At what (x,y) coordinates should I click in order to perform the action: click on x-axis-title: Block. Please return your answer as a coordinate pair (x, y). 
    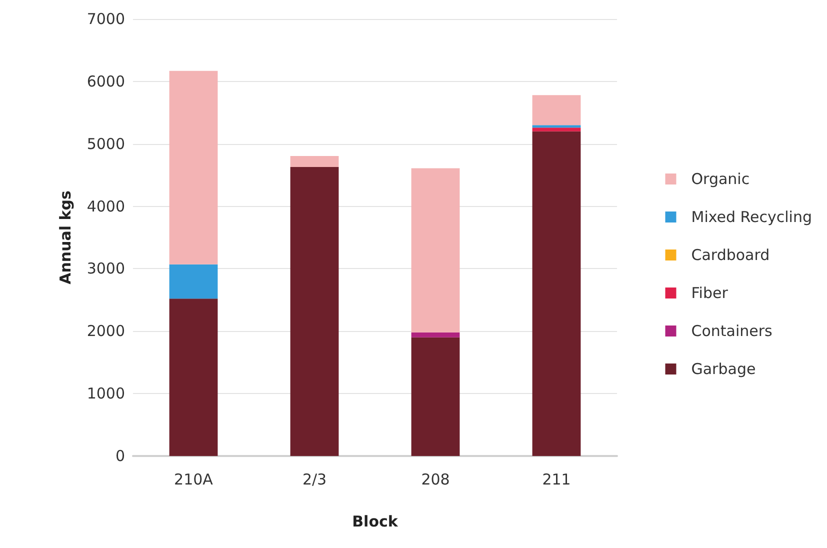
    Looking at the image, I should click on (375, 521).